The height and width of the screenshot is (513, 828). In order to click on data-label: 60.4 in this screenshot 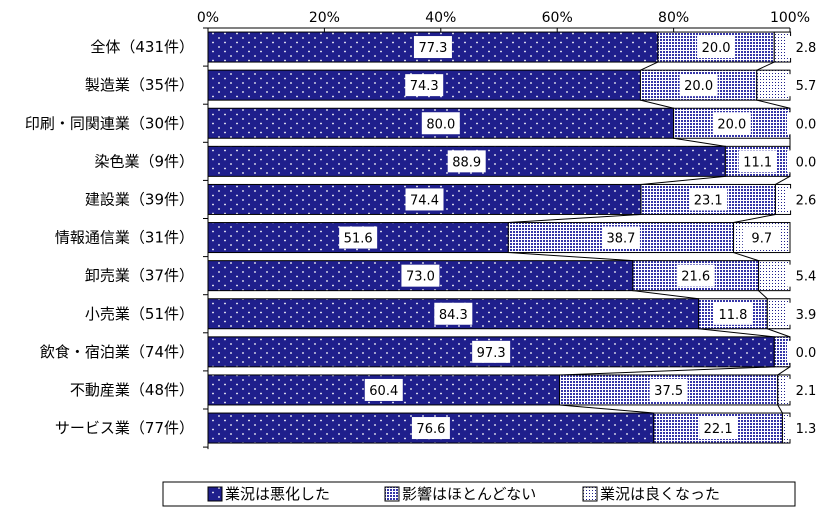, I will do `click(383, 391)`.